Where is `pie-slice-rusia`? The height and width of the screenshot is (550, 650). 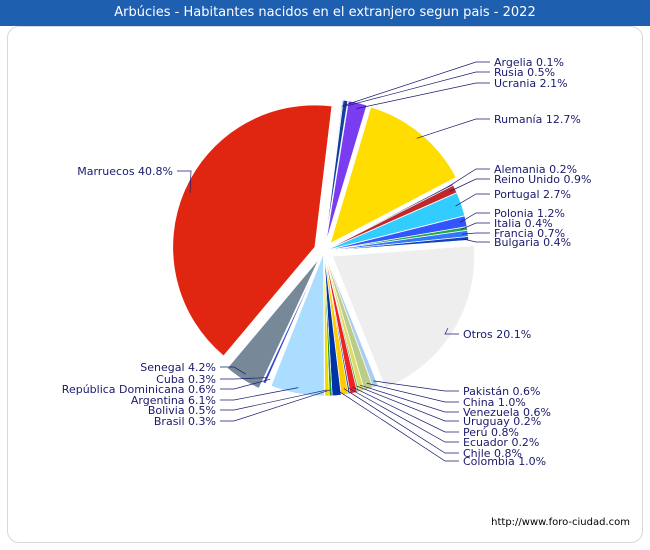
pie-slice-rusia is located at coordinates (337, 170).